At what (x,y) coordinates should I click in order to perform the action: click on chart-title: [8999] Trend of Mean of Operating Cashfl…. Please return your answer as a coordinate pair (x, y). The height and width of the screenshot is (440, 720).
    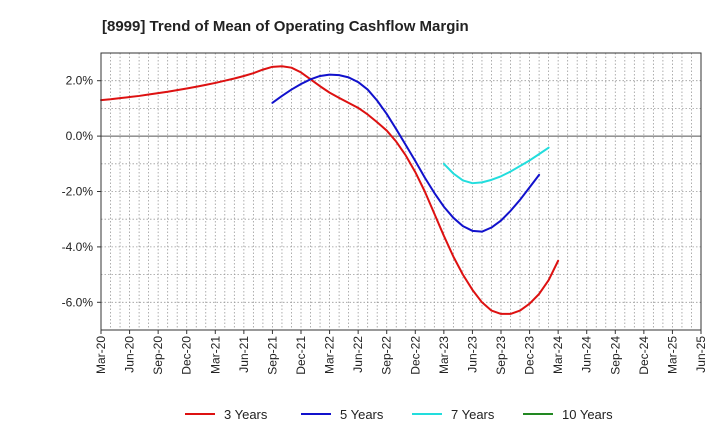
    Looking at the image, I should click on (285, 26).